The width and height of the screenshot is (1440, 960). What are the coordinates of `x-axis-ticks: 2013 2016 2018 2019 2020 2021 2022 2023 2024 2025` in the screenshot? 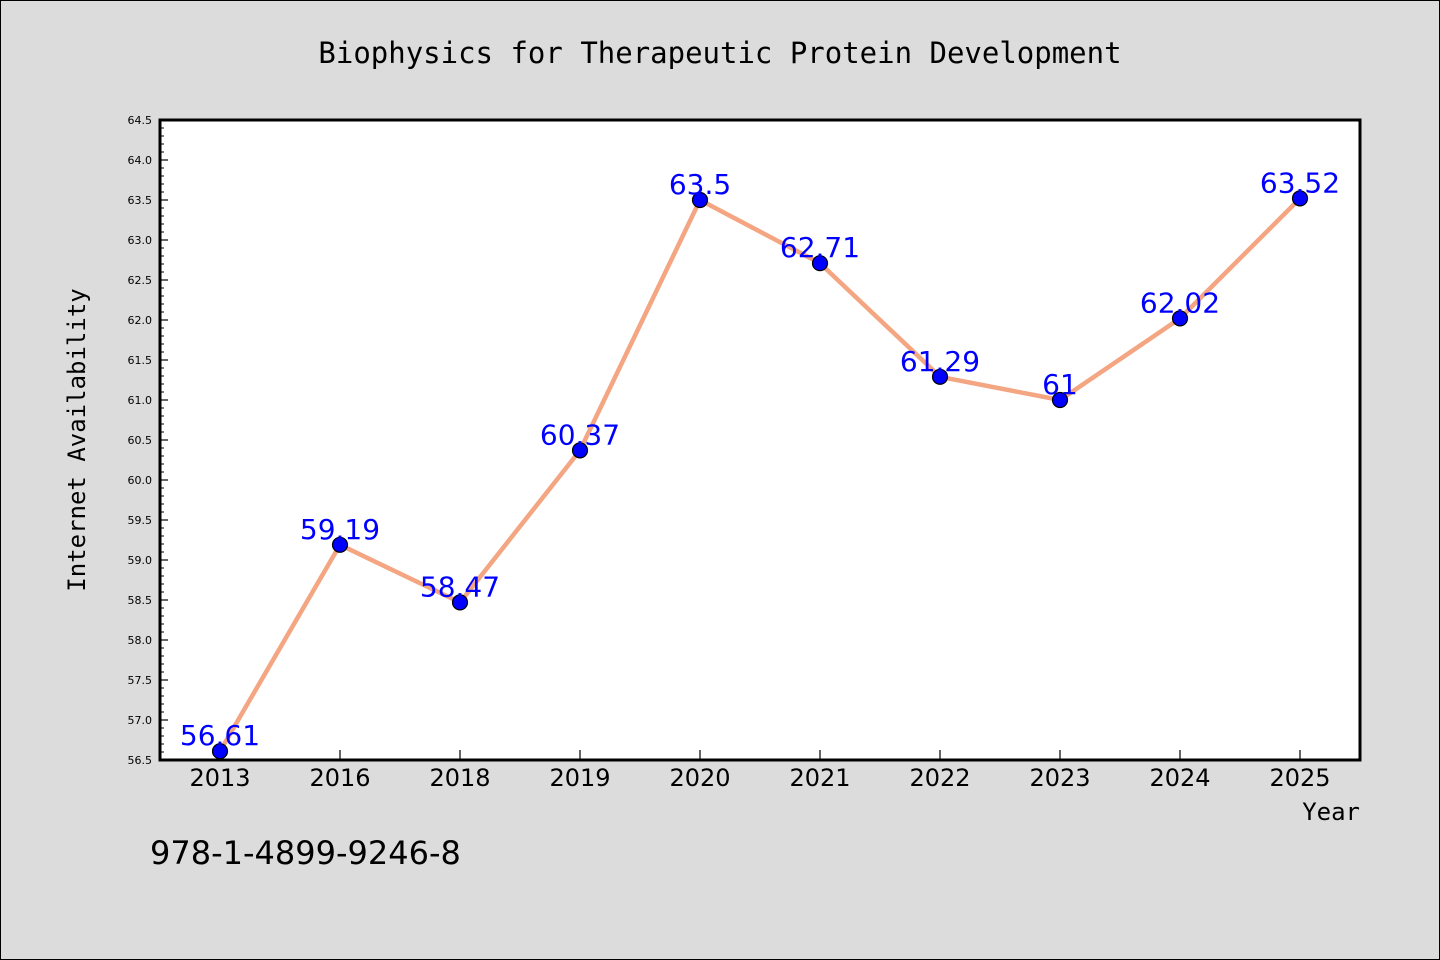 It's located at (760, 771).